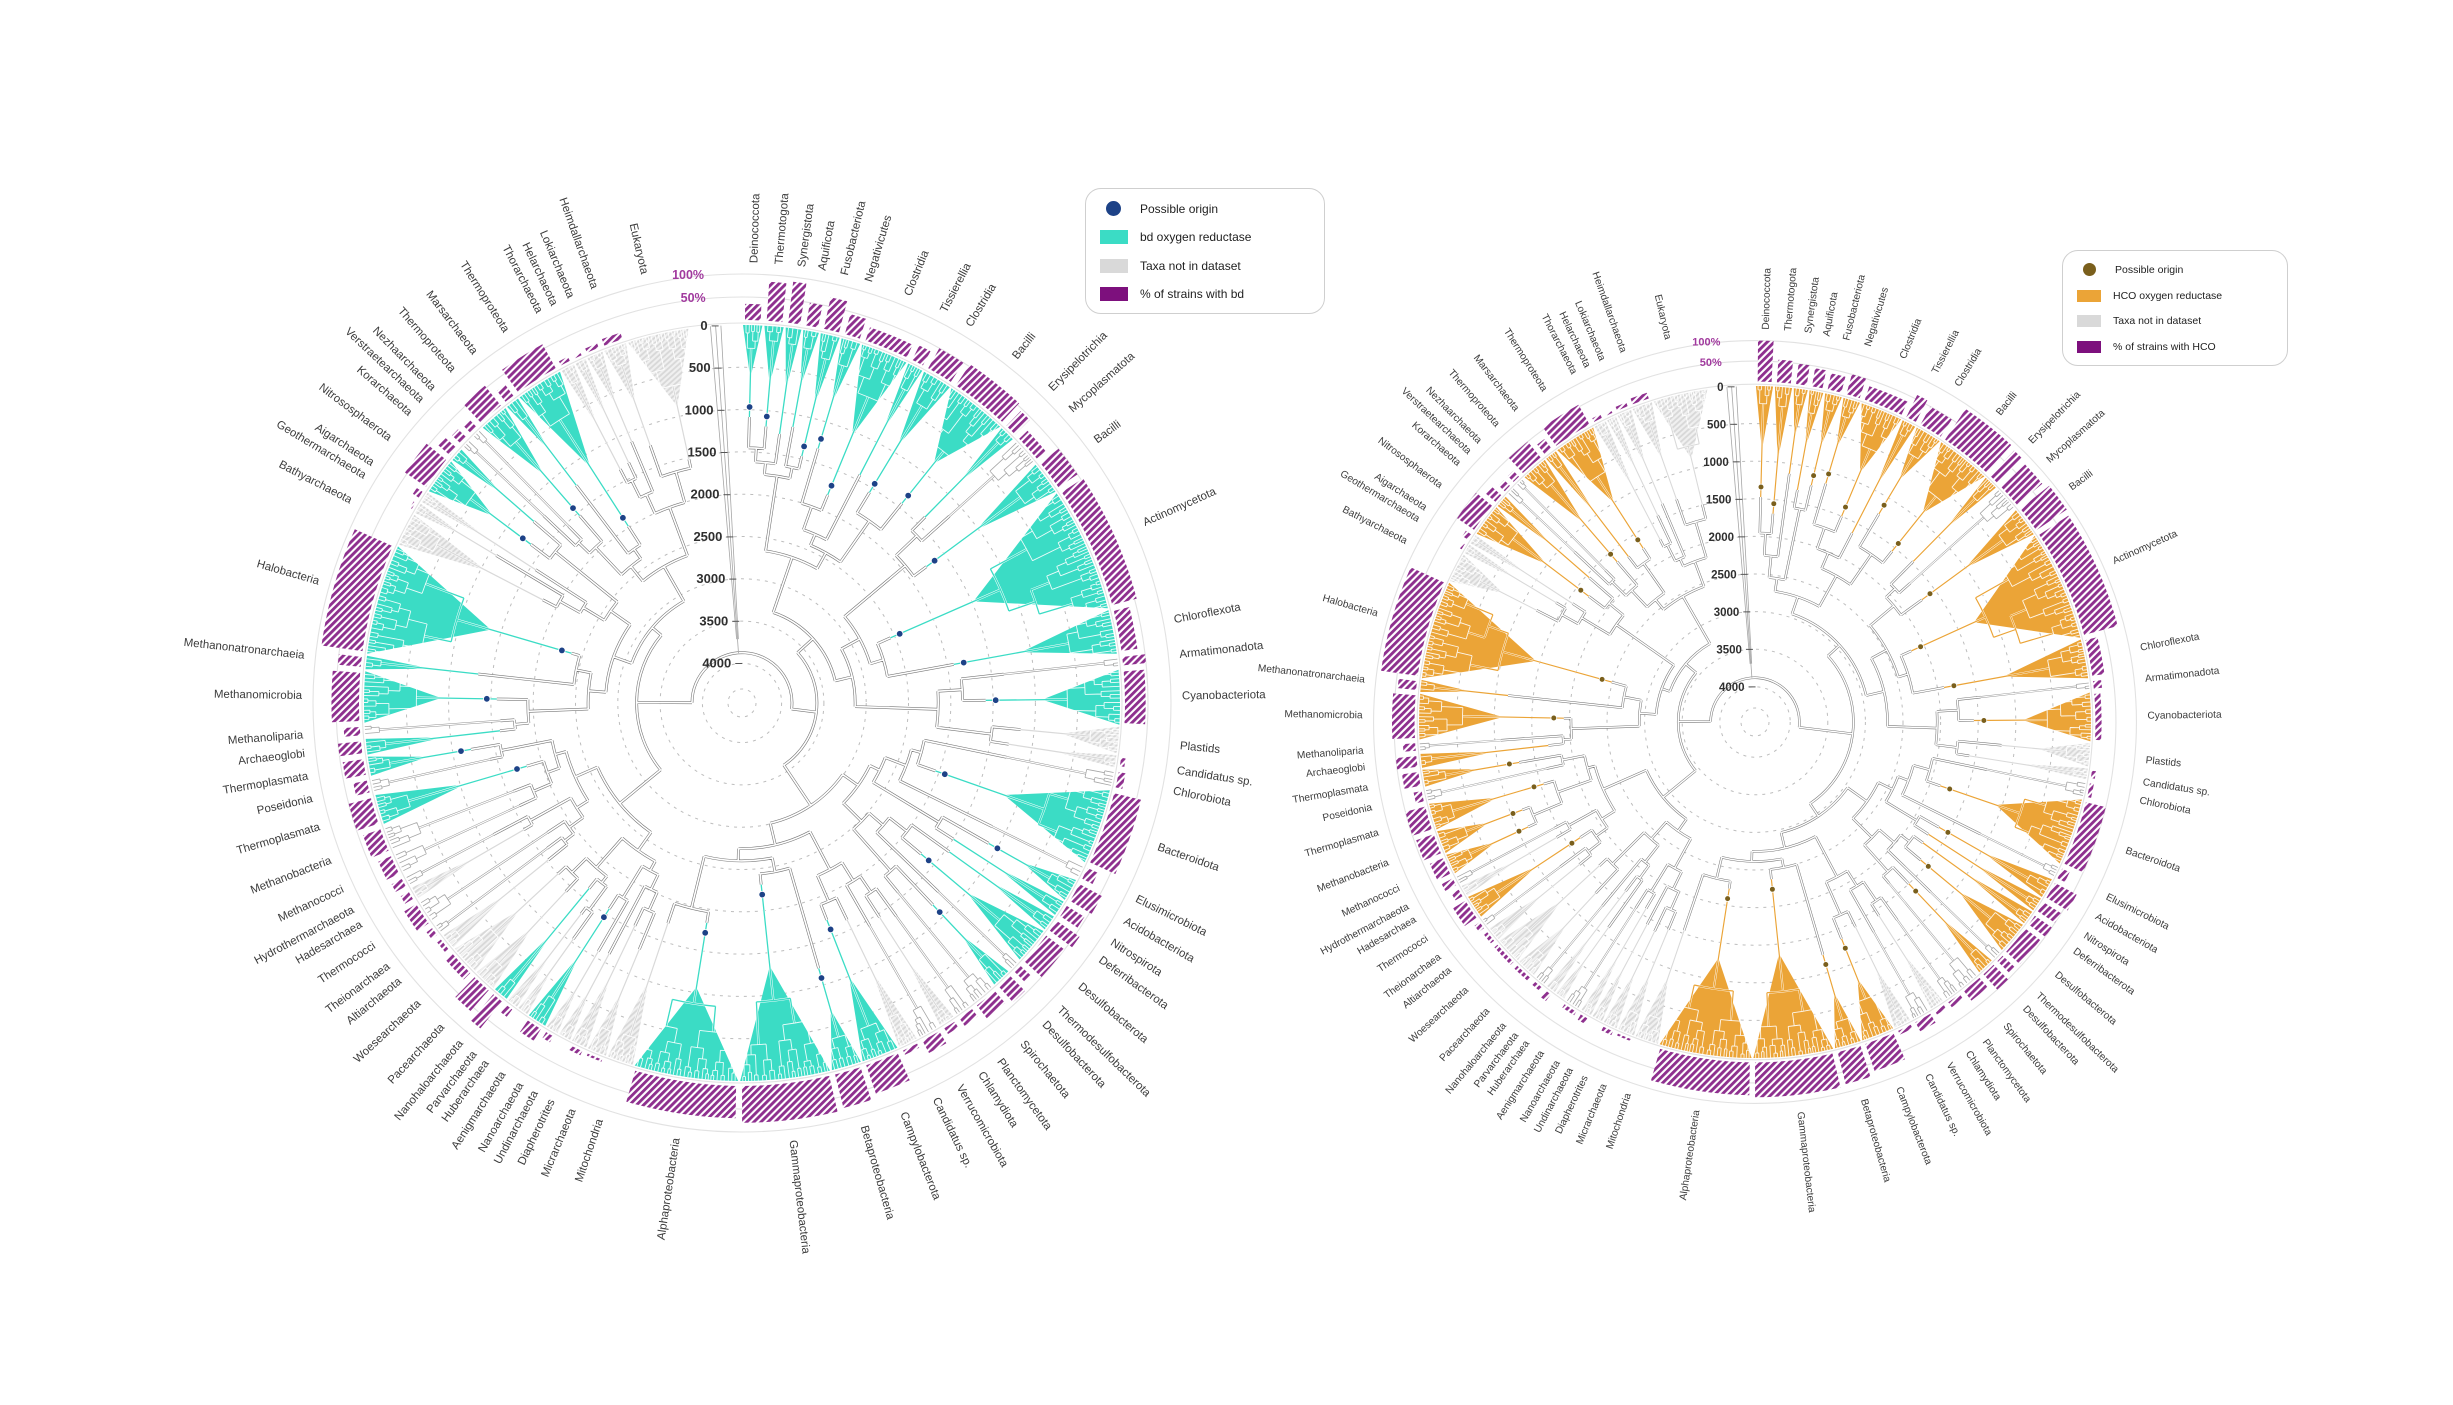 Image resolution: width=2453 pixels, height=1405 pixels. Describe the element at coordinates (693, 298) in the screenshot. I see `percent-axis-tick-label: 50%` at that location.